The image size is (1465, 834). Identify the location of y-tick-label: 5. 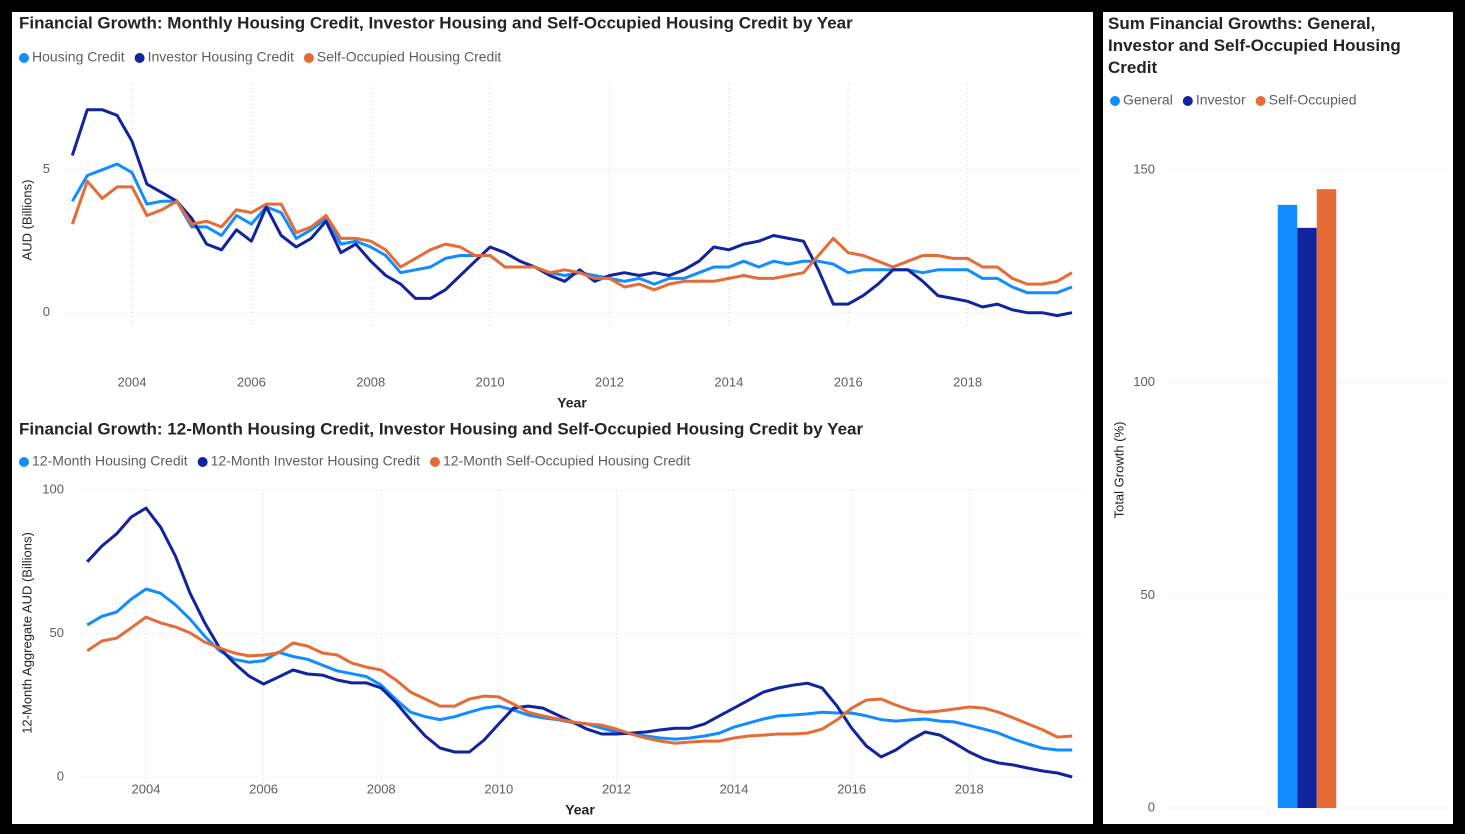
(46, 168).